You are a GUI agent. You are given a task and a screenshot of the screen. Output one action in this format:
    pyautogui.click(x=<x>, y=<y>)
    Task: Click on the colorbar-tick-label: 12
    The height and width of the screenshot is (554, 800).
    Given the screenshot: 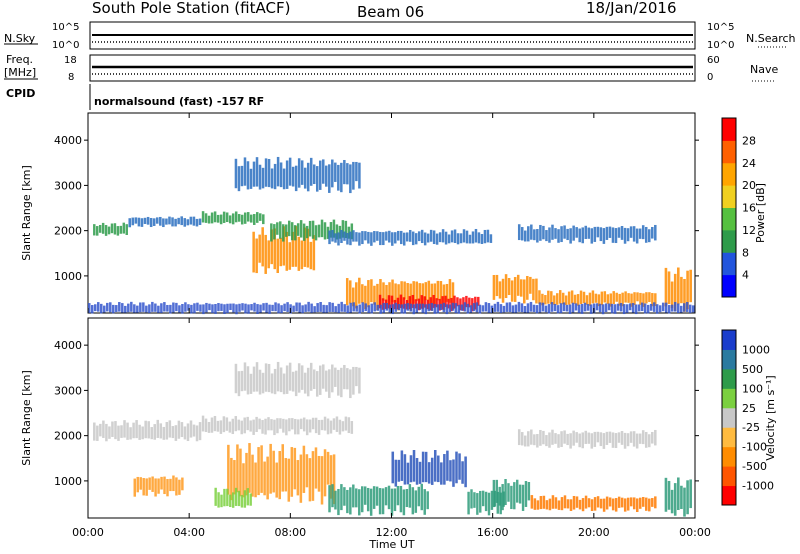 What is the action you would take?
    pyautogui.click(x=749, y=230)
    